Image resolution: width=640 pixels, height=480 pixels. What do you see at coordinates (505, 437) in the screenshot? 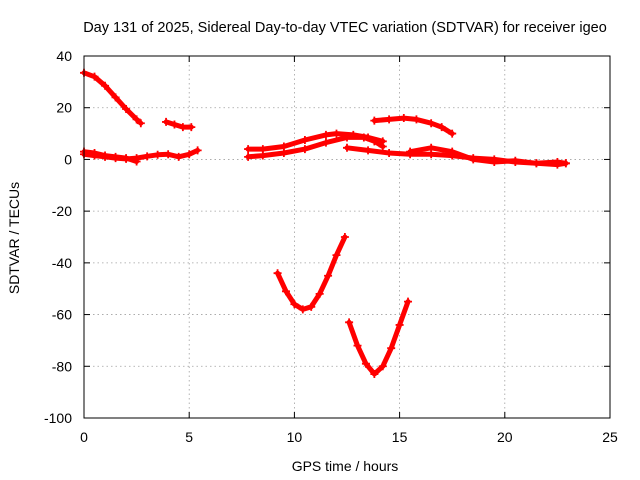
I see `x-tick-label: 20` at bounding box center [505, 437].